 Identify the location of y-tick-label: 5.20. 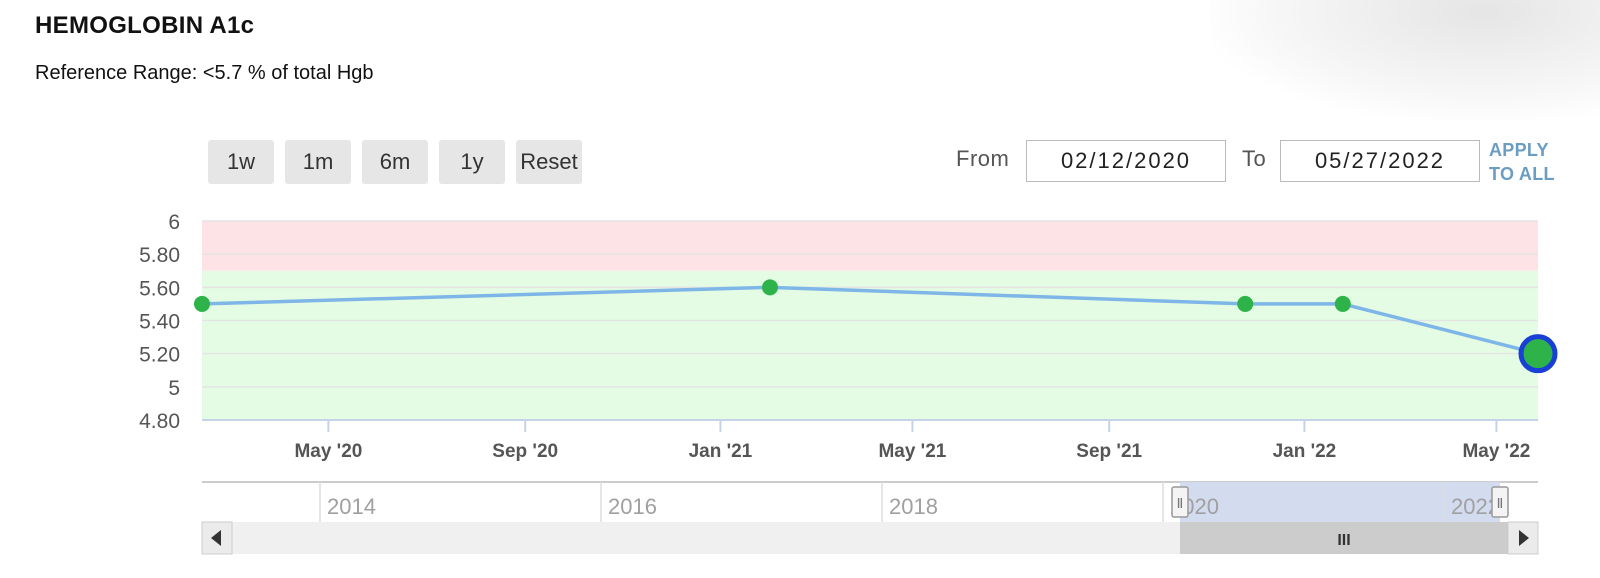
(159, 355).